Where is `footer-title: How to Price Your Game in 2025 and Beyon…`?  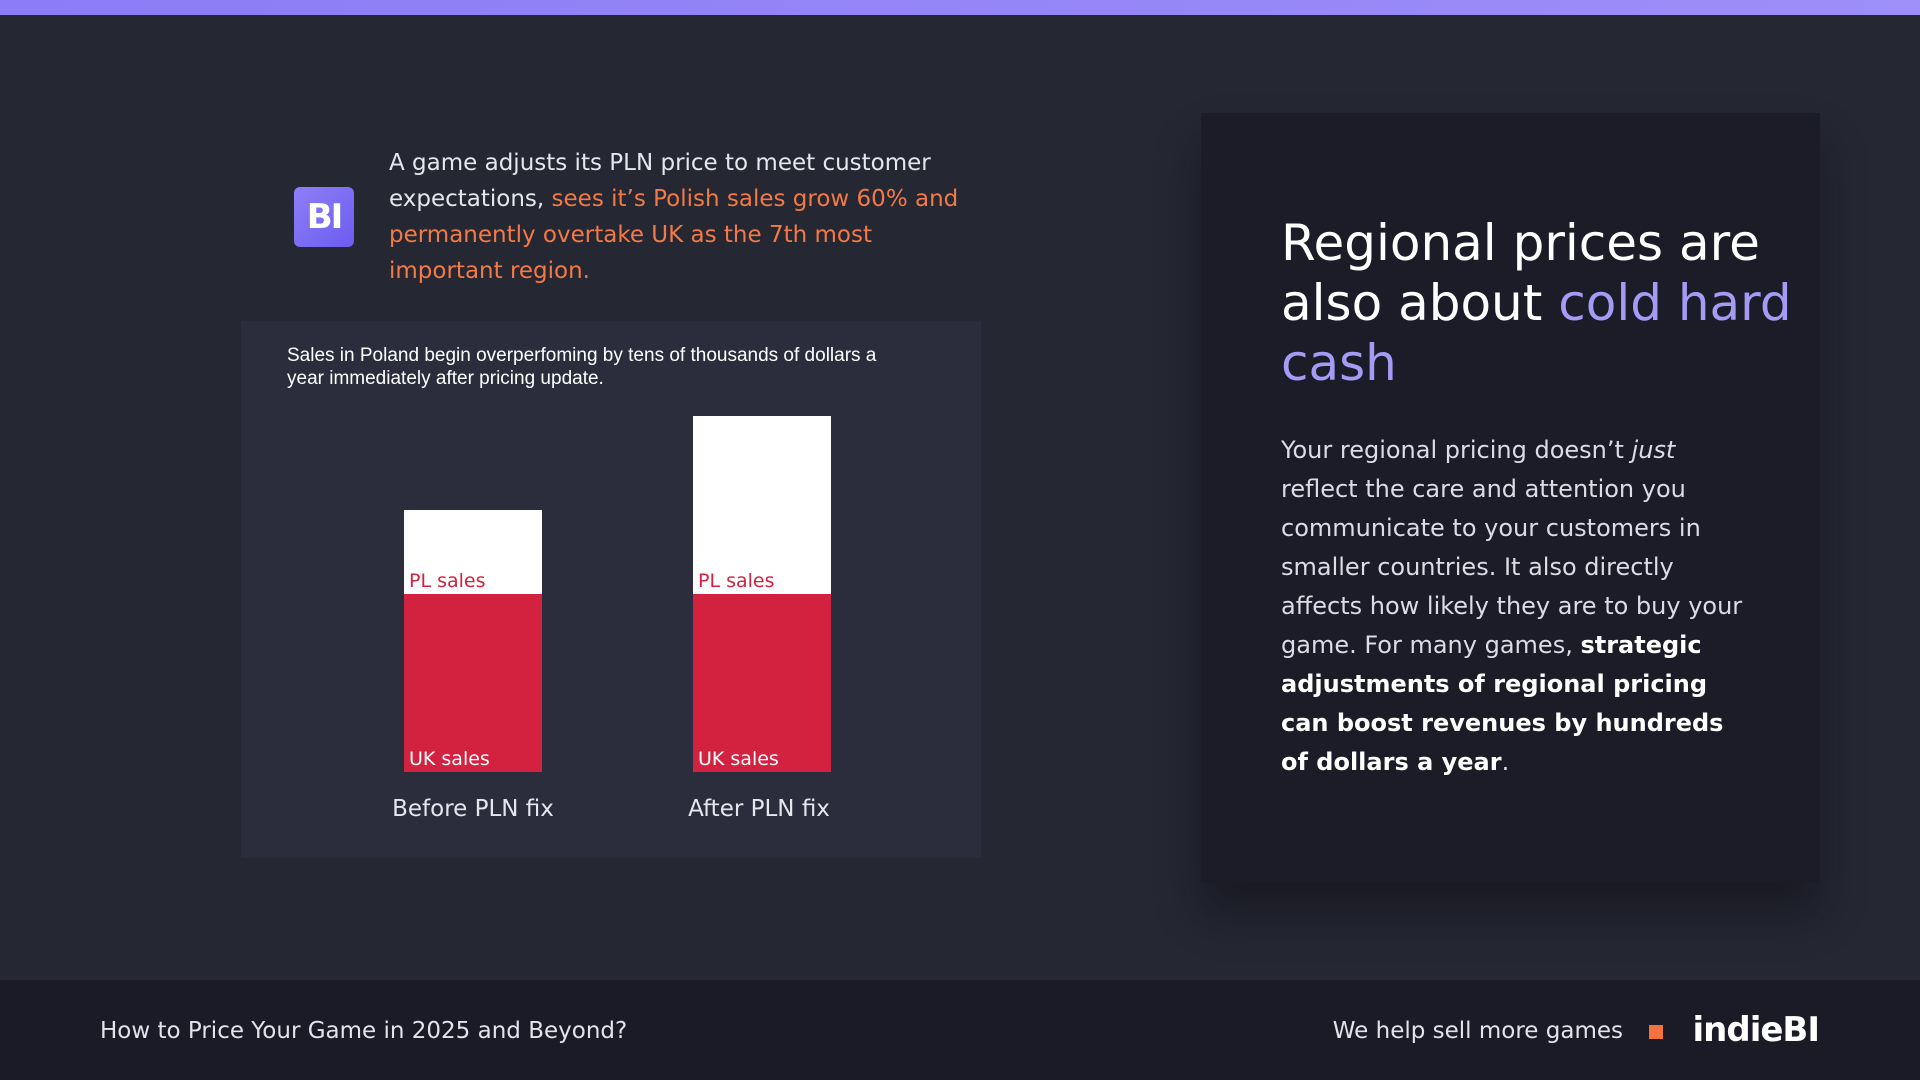
footer-title: How to Price Your Game in 2025 and Beyon… is located at coordinates (364, 1031).